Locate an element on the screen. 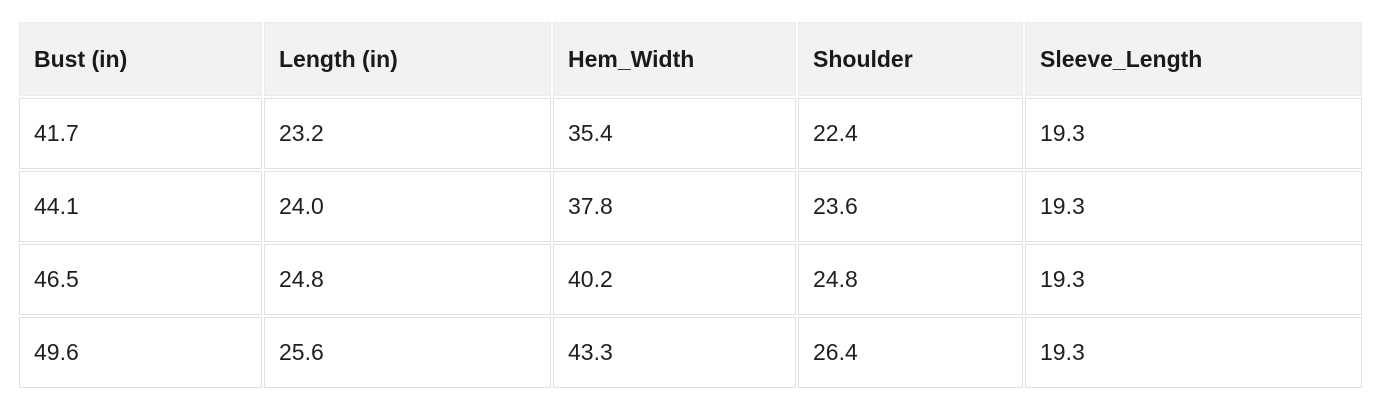  header-cell-hem-width: Hem_Width is located at coordinates (674, 59).